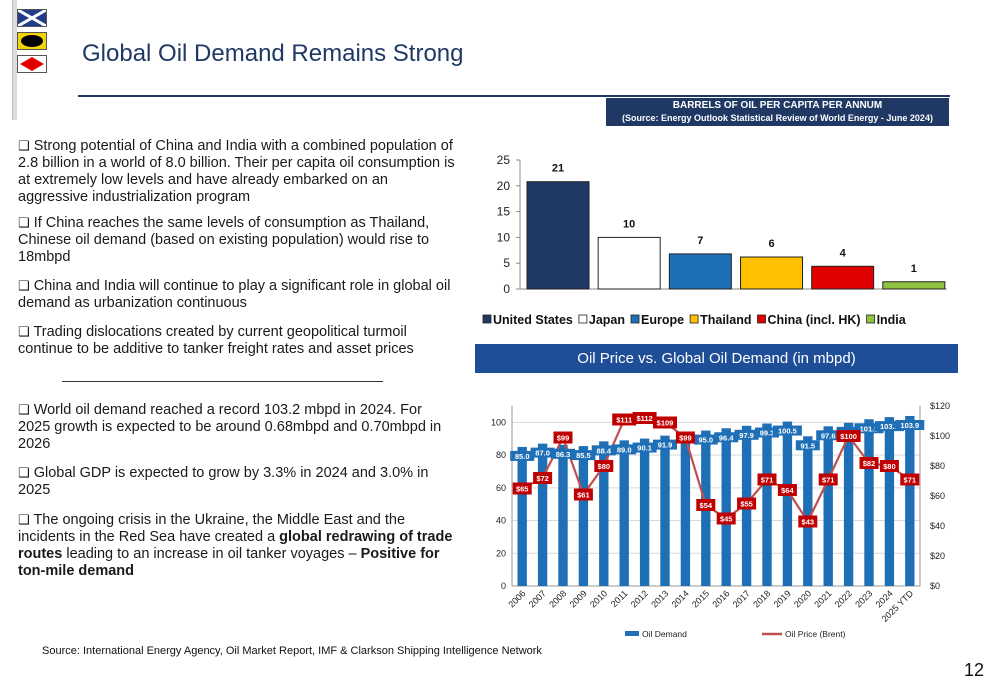  Describe the element at coordinates (639, 598) in the screenshot. I see `x-tick-label: 2012` at that location.